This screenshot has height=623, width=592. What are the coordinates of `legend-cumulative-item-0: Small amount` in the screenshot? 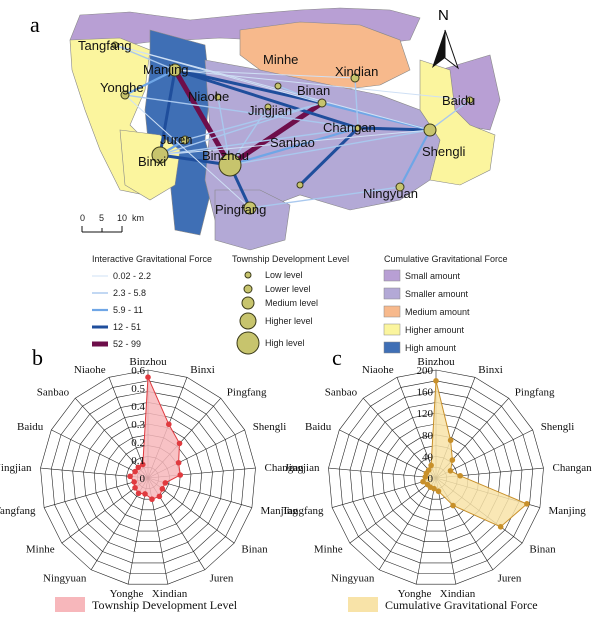 It's located at (433, 276).